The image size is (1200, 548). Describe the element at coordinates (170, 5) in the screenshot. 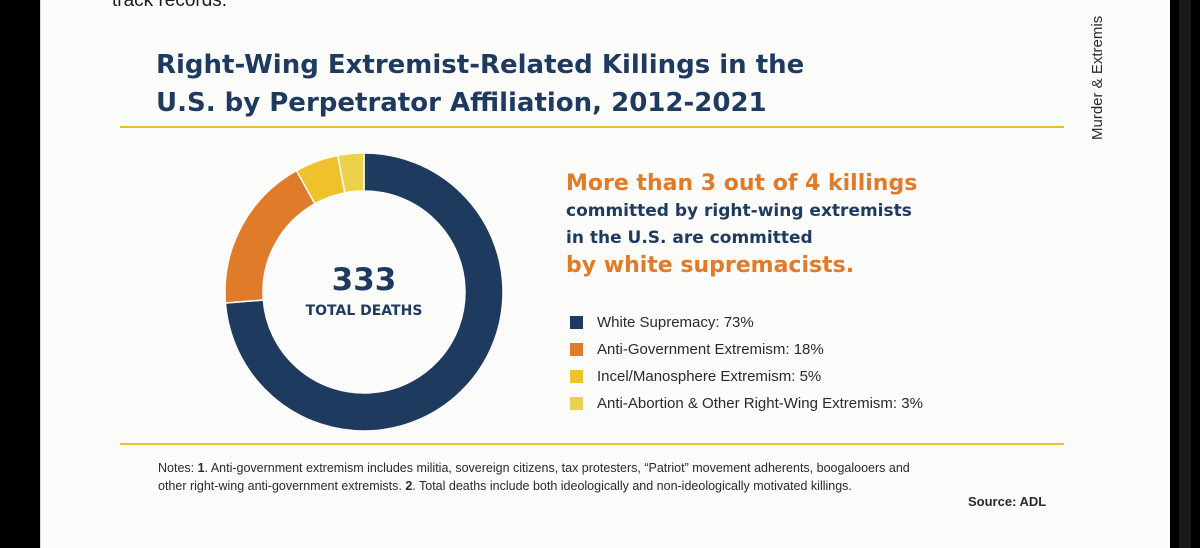

I see `top-text-fragment: track records.` at that location.